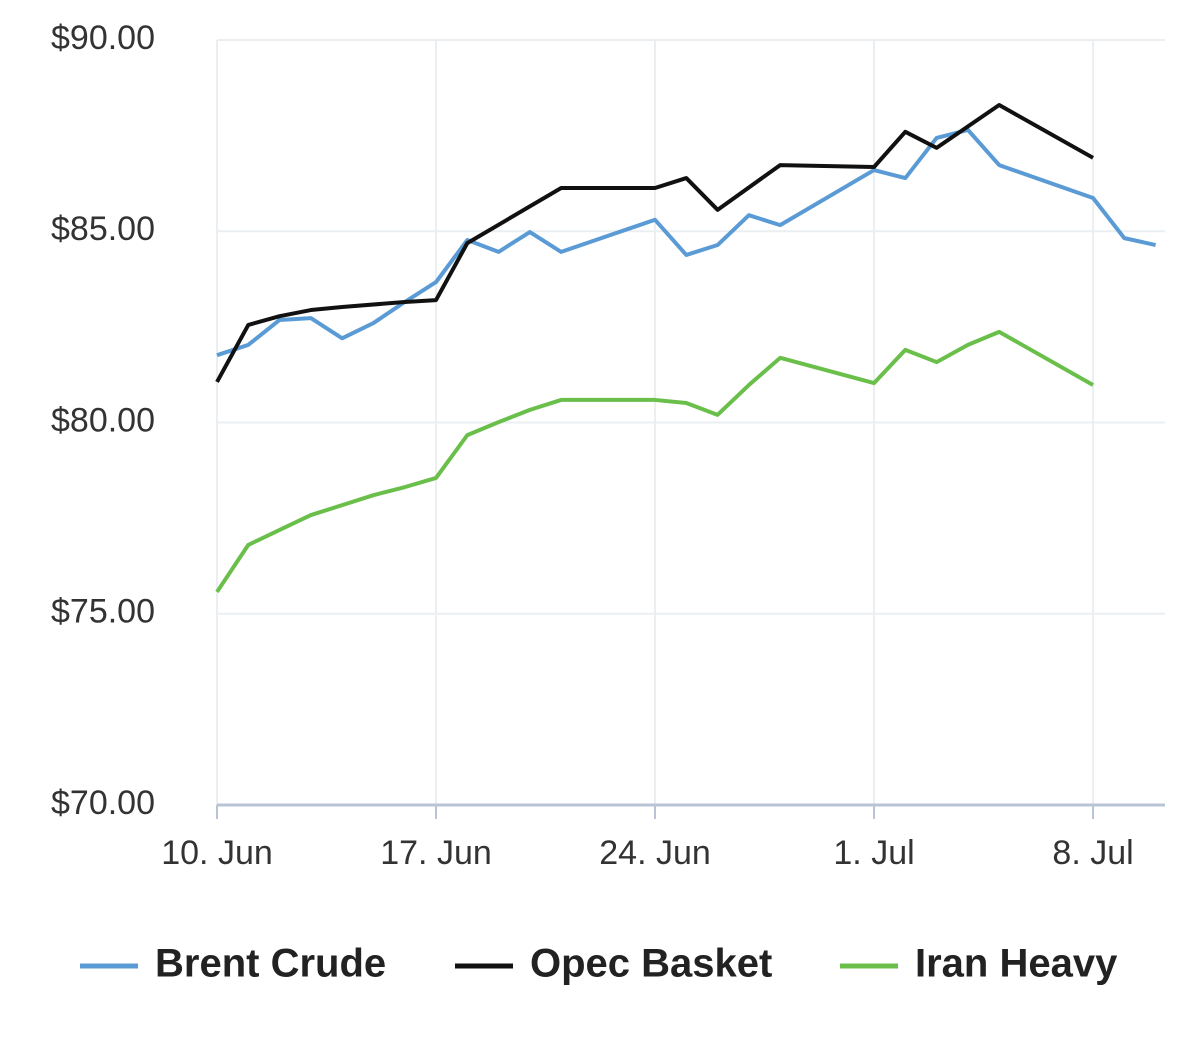 Image resolution: width=1200 pixels, height=1059 pixels. I want to click on x-tick-label: 1. Jul, so click(873, 853).